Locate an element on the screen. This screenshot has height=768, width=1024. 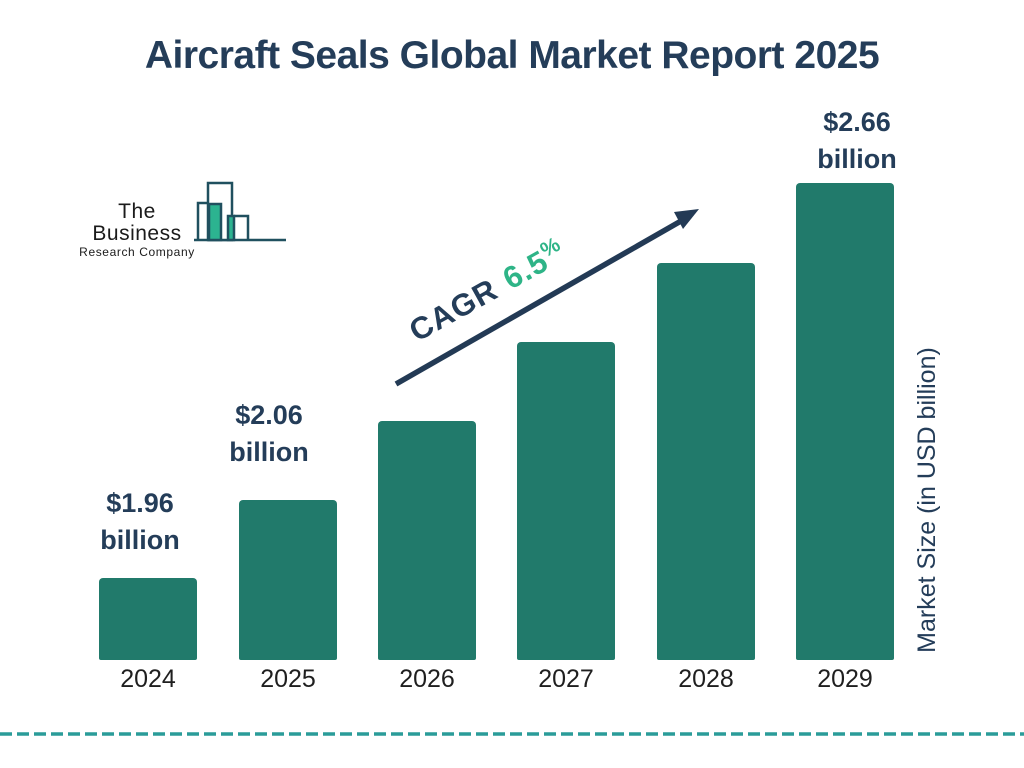
bar-2027 is located at coordinates (566, 501).